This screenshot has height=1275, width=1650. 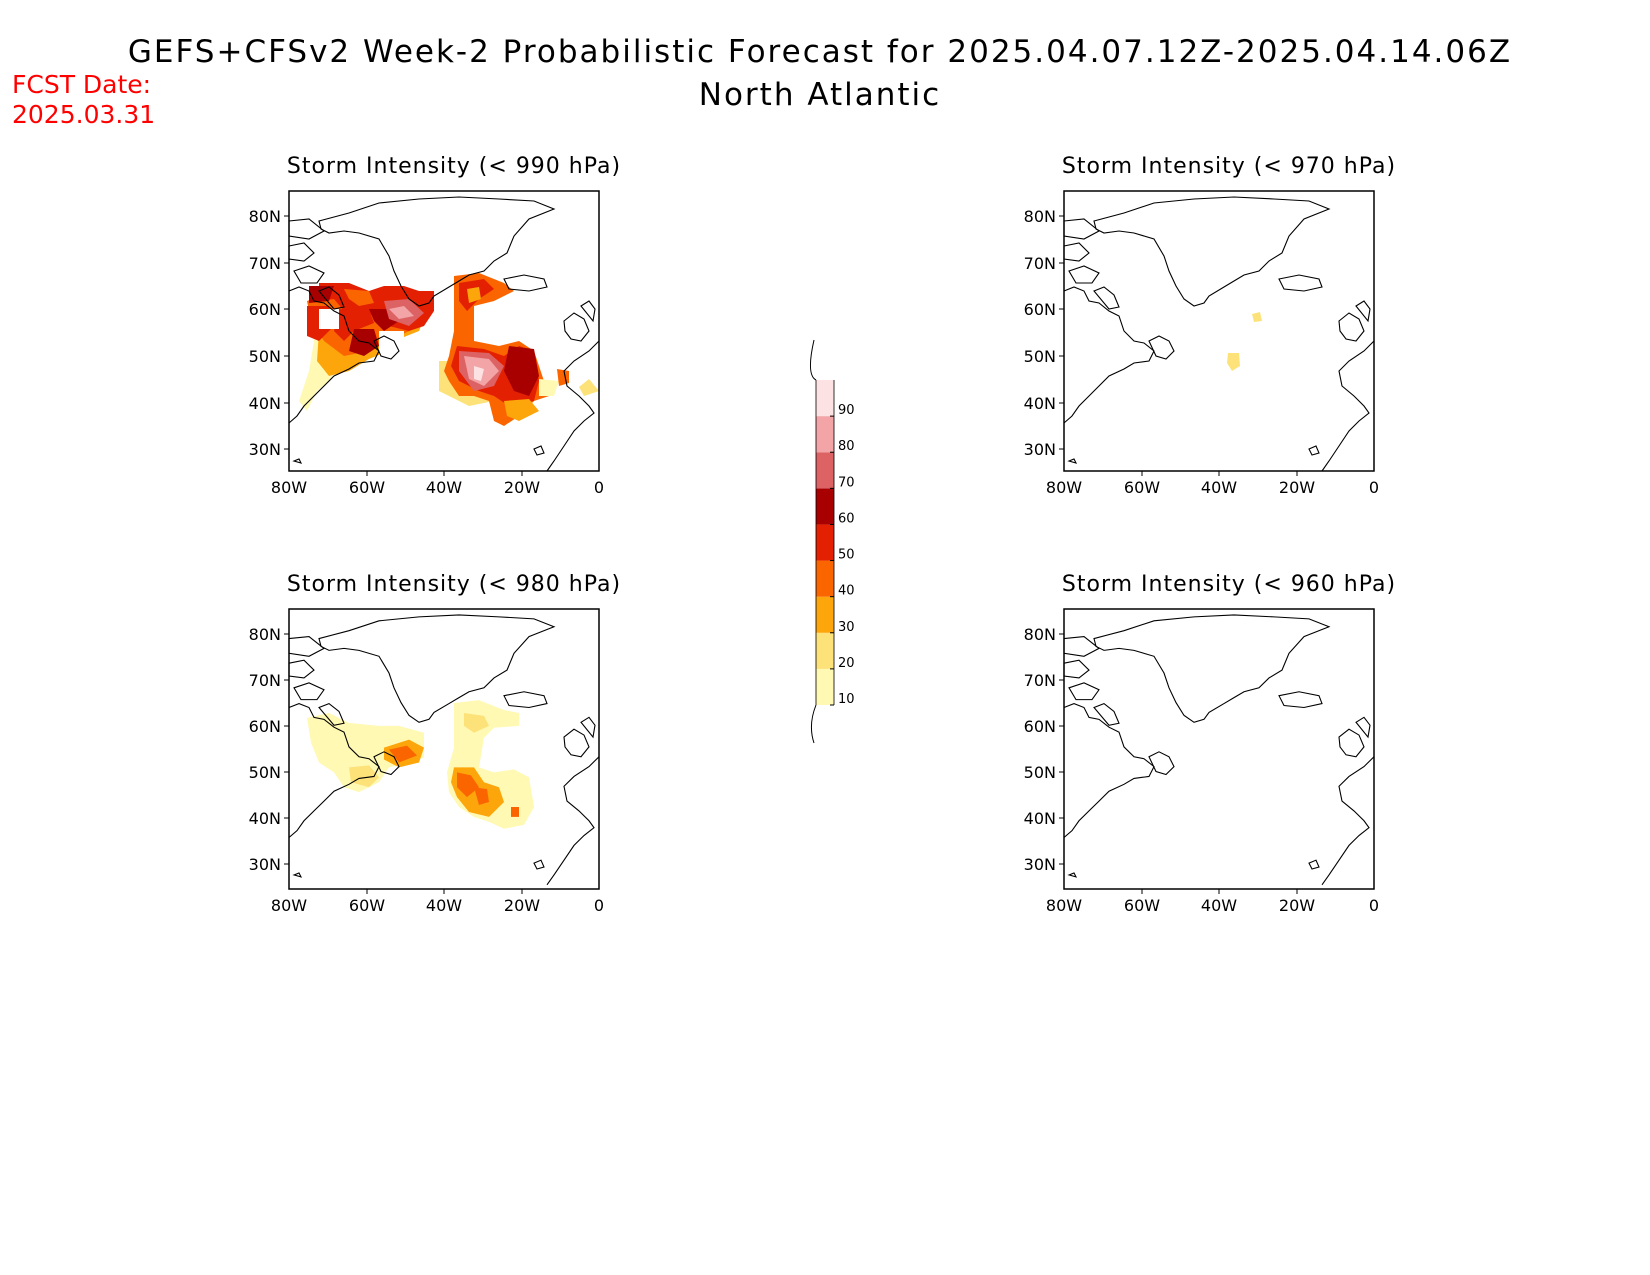 I want to click on colorbar-label: 60, so click(x=846, y=518).